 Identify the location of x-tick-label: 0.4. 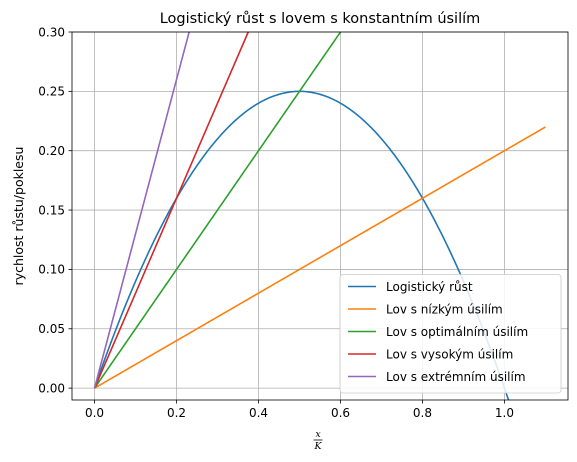
(258, 413).